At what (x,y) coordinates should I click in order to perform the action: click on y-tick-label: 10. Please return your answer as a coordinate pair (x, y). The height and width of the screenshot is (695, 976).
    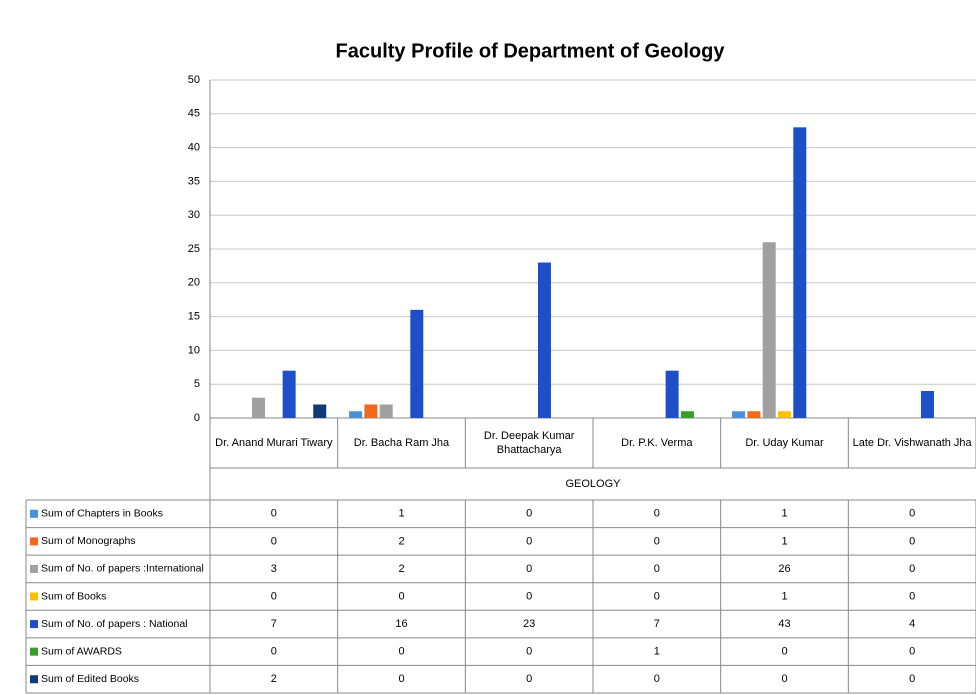
    Looking at the image, I should click on (194, 350).